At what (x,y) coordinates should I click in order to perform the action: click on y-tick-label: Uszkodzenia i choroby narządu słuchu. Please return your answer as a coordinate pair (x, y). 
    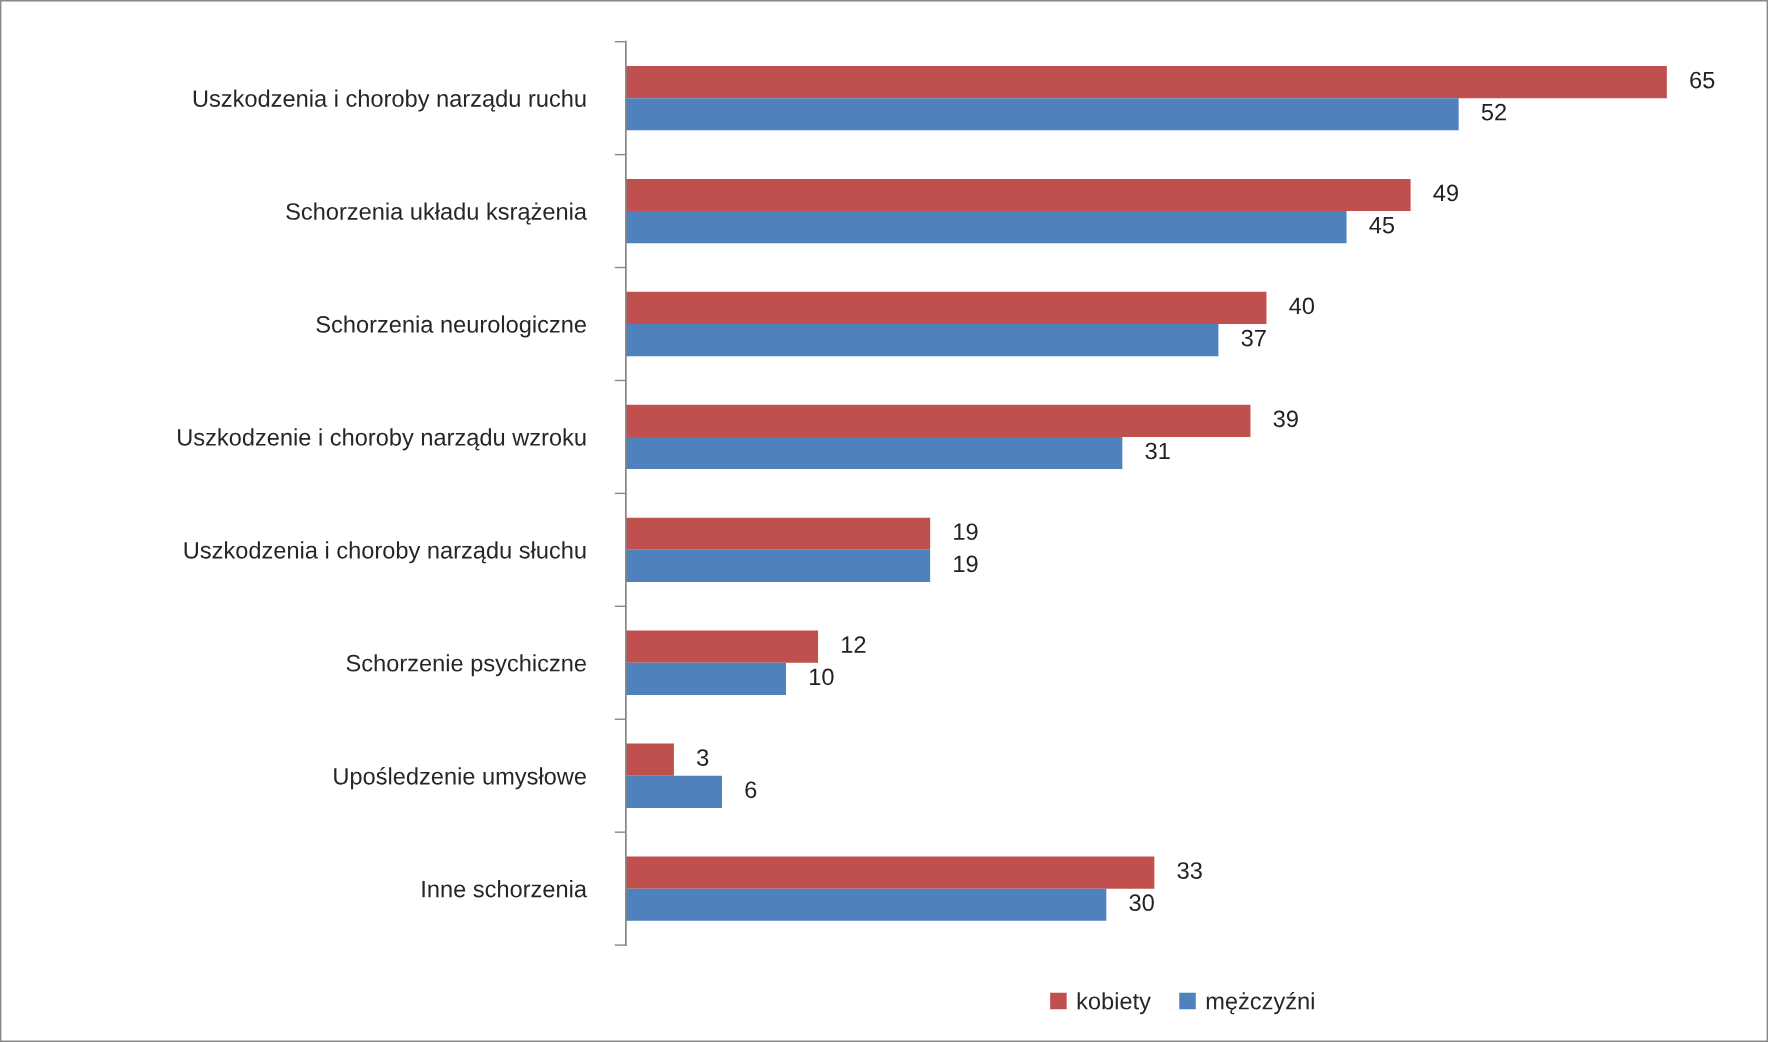
    Looking at the image, I should click on (385, 552).